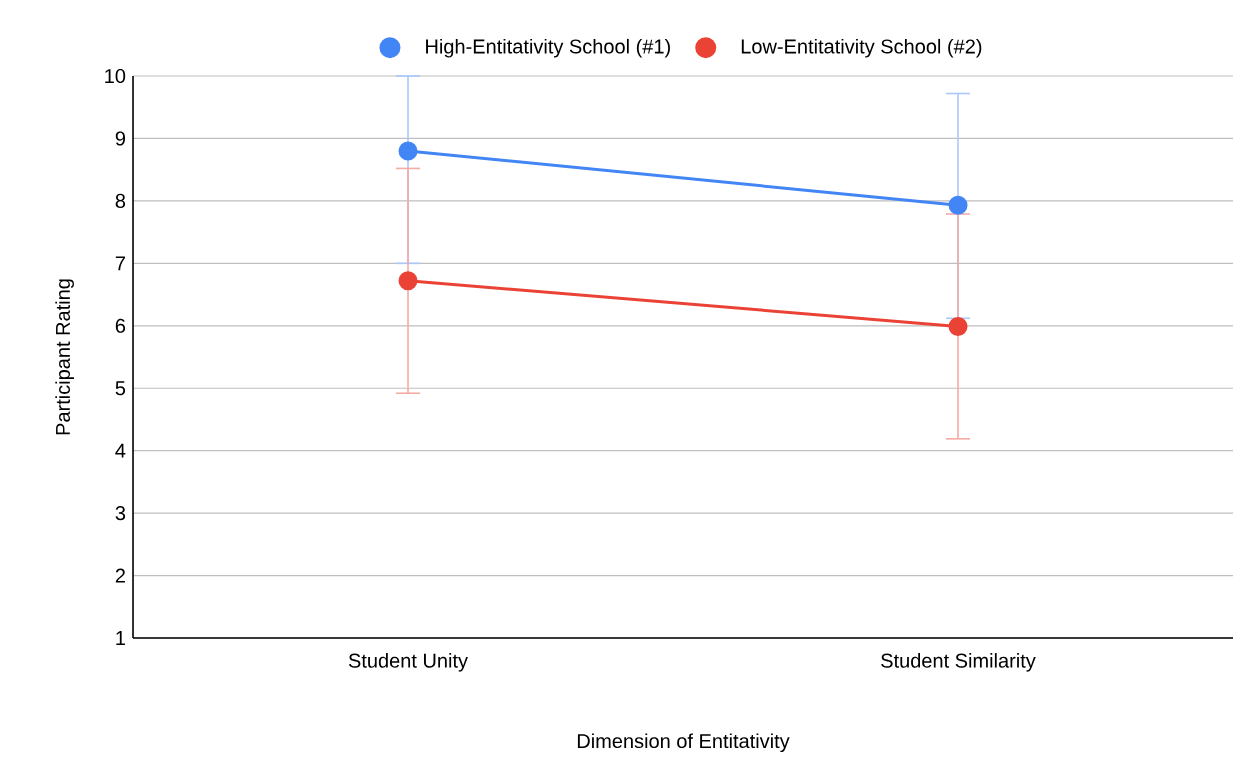  Describe the element at coordinates (683, 743) in the screenshot. I see `x-axis-title: Dimension of Entitativity` at that location.